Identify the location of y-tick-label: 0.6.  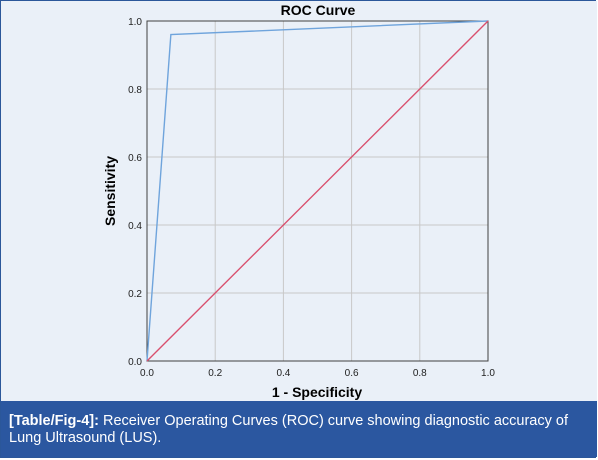
(135, 158).